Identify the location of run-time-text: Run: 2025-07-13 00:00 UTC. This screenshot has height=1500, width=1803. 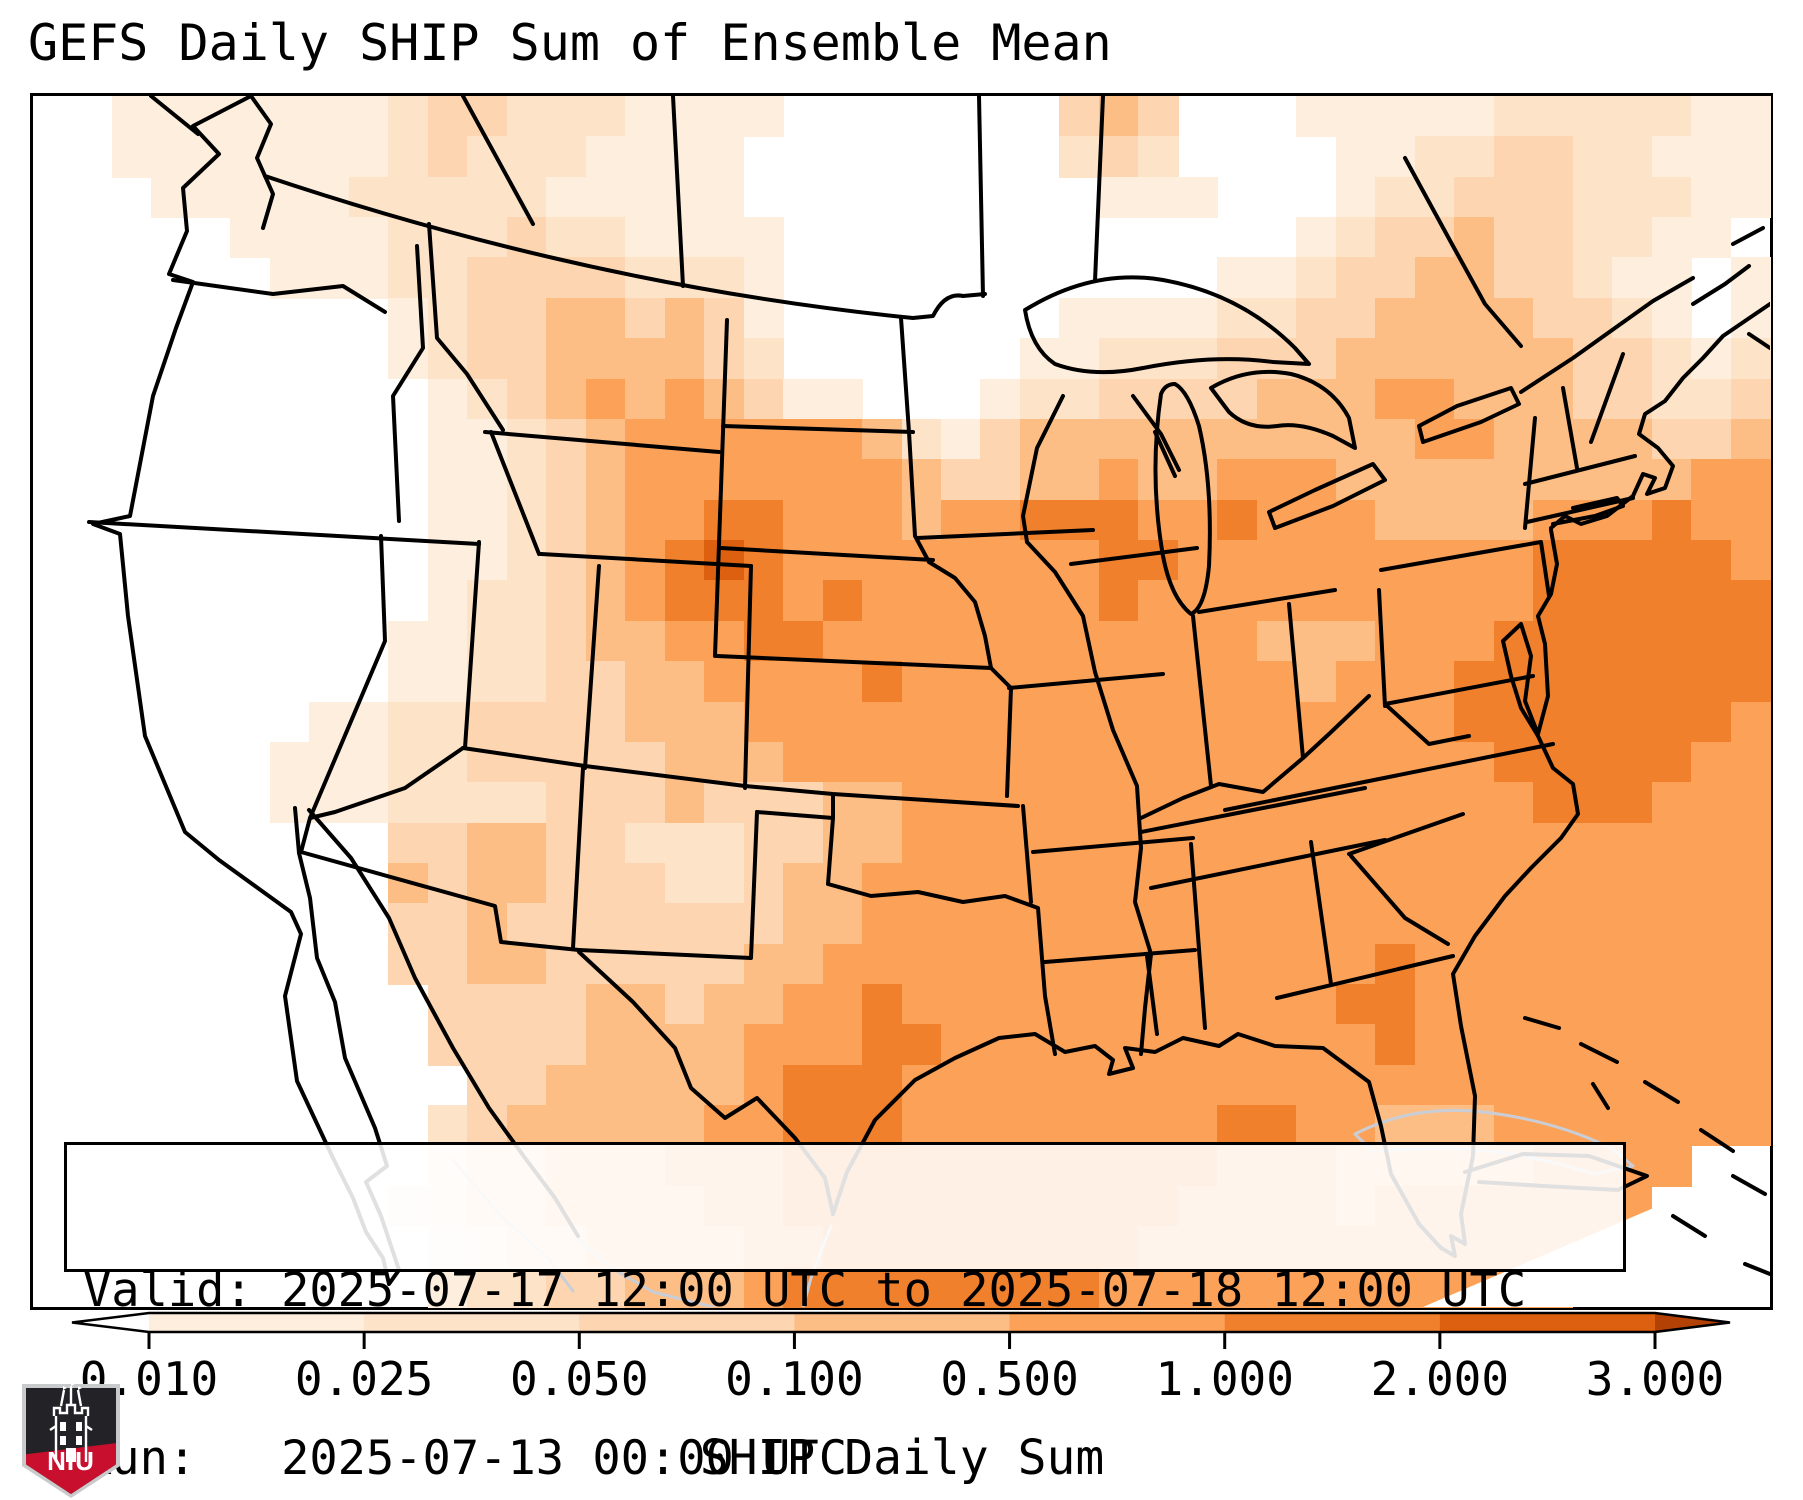
(465, 1458).